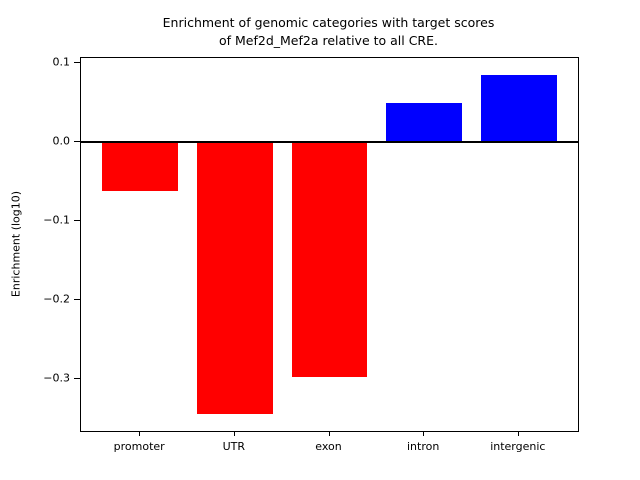 The width and height of the screenshot is (640, 480). Describe the element at coordinates (56, 299) in the screenshot. I see `y-tick-label: −0.2` at that location.